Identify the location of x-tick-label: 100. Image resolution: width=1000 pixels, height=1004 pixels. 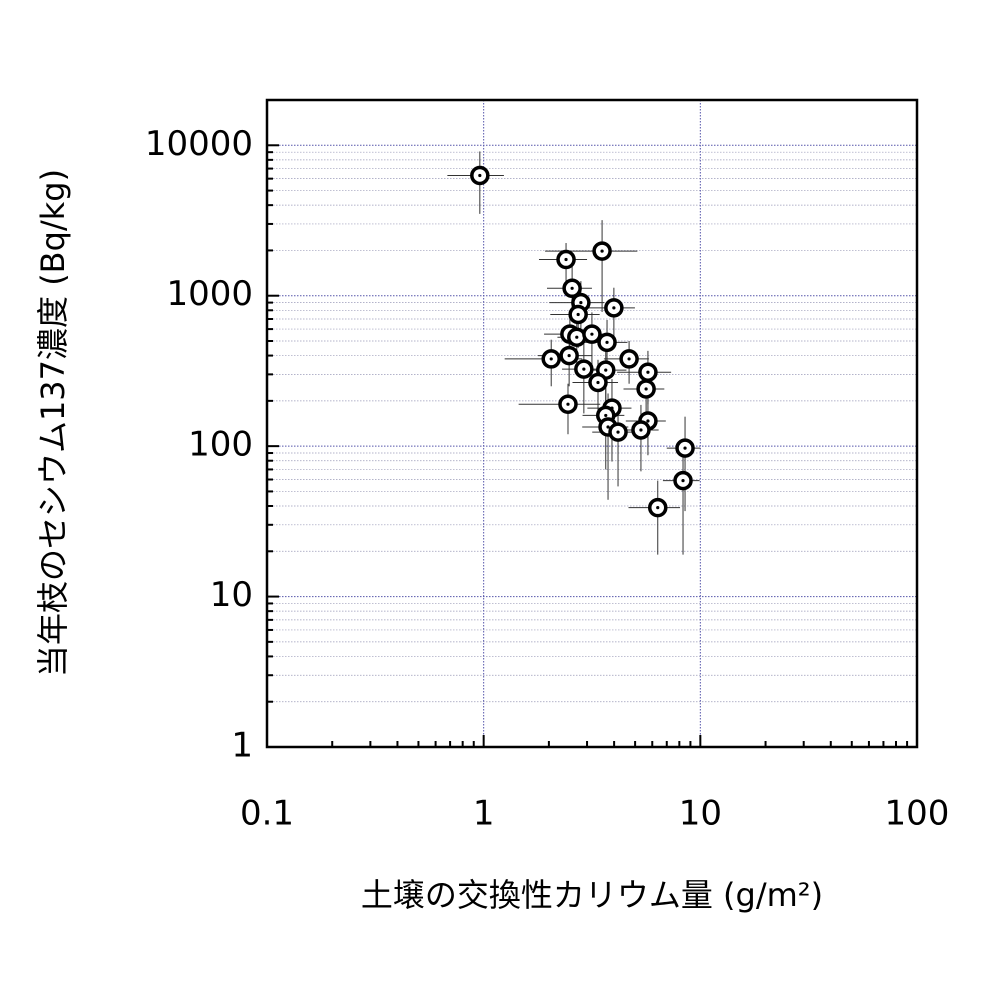
(917, 814).